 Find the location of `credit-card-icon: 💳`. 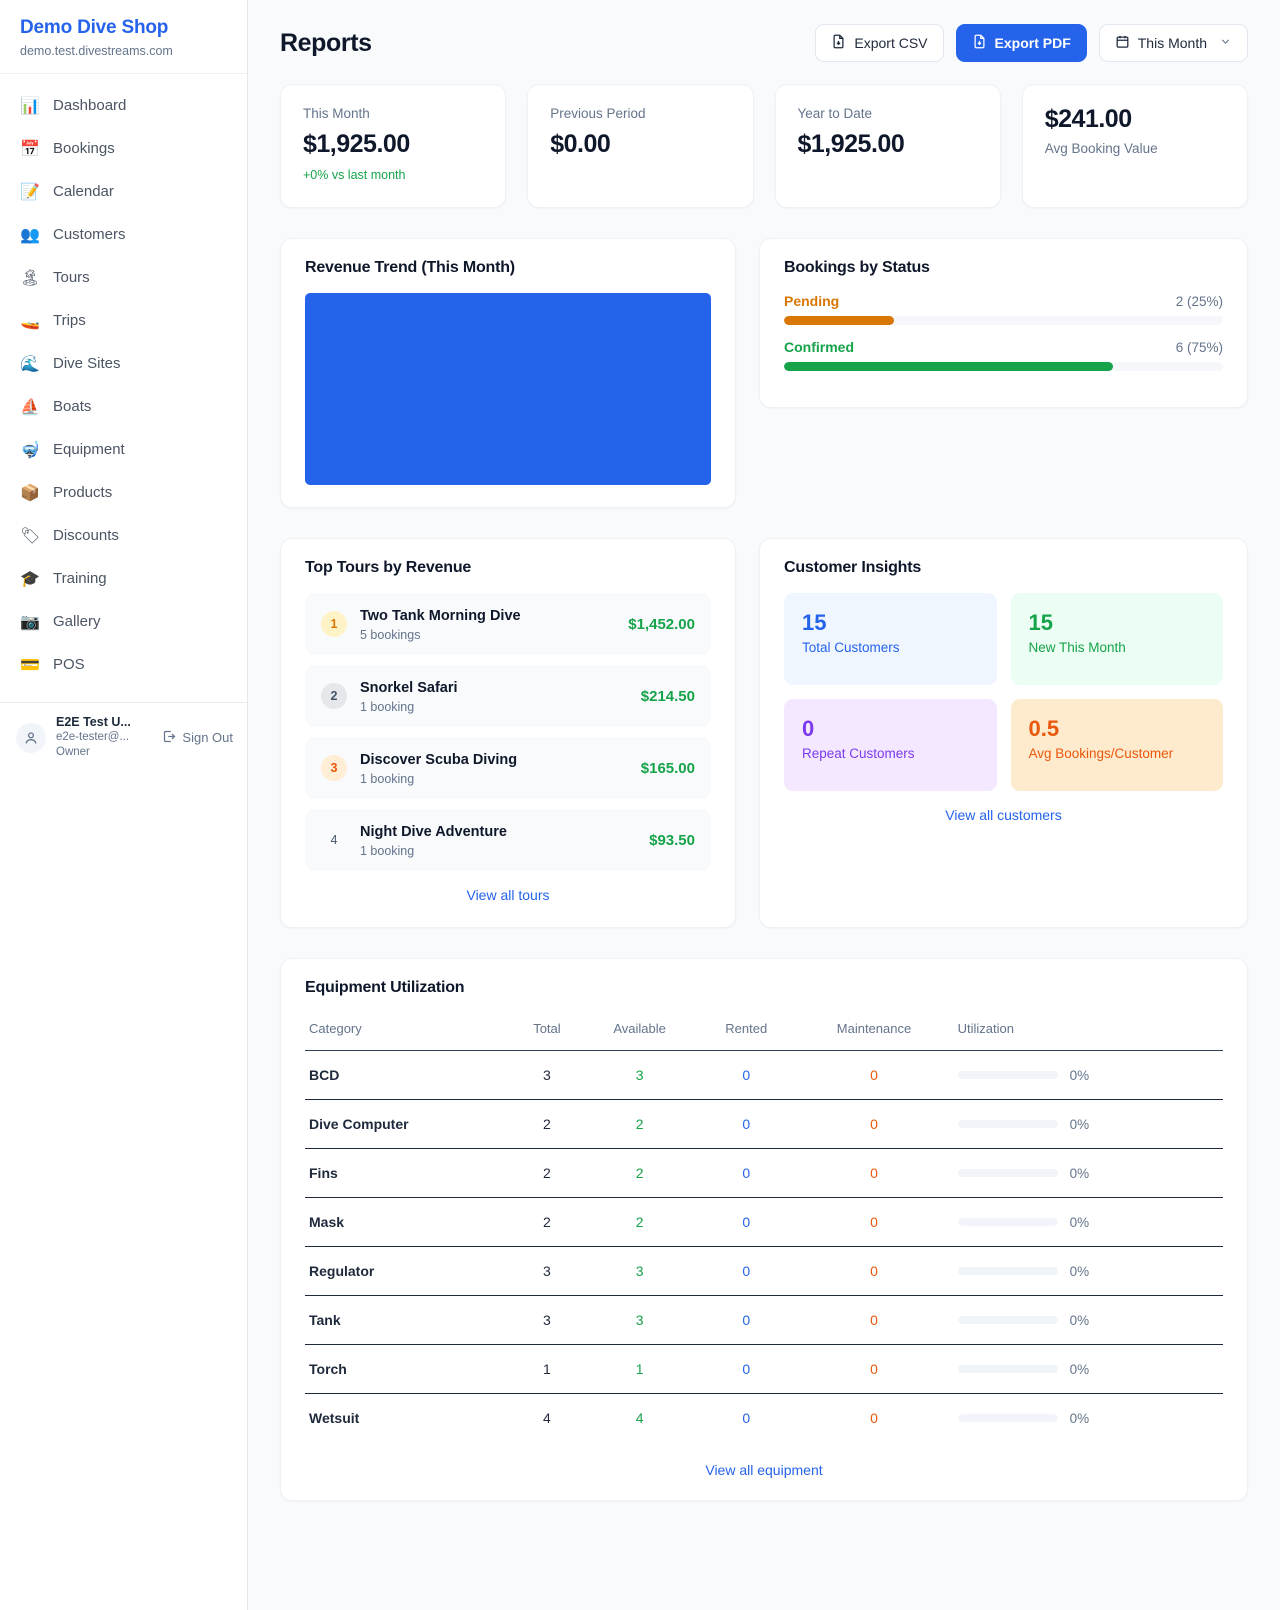

credit-card-icon: 💳 is located at coordinates (30, 664).